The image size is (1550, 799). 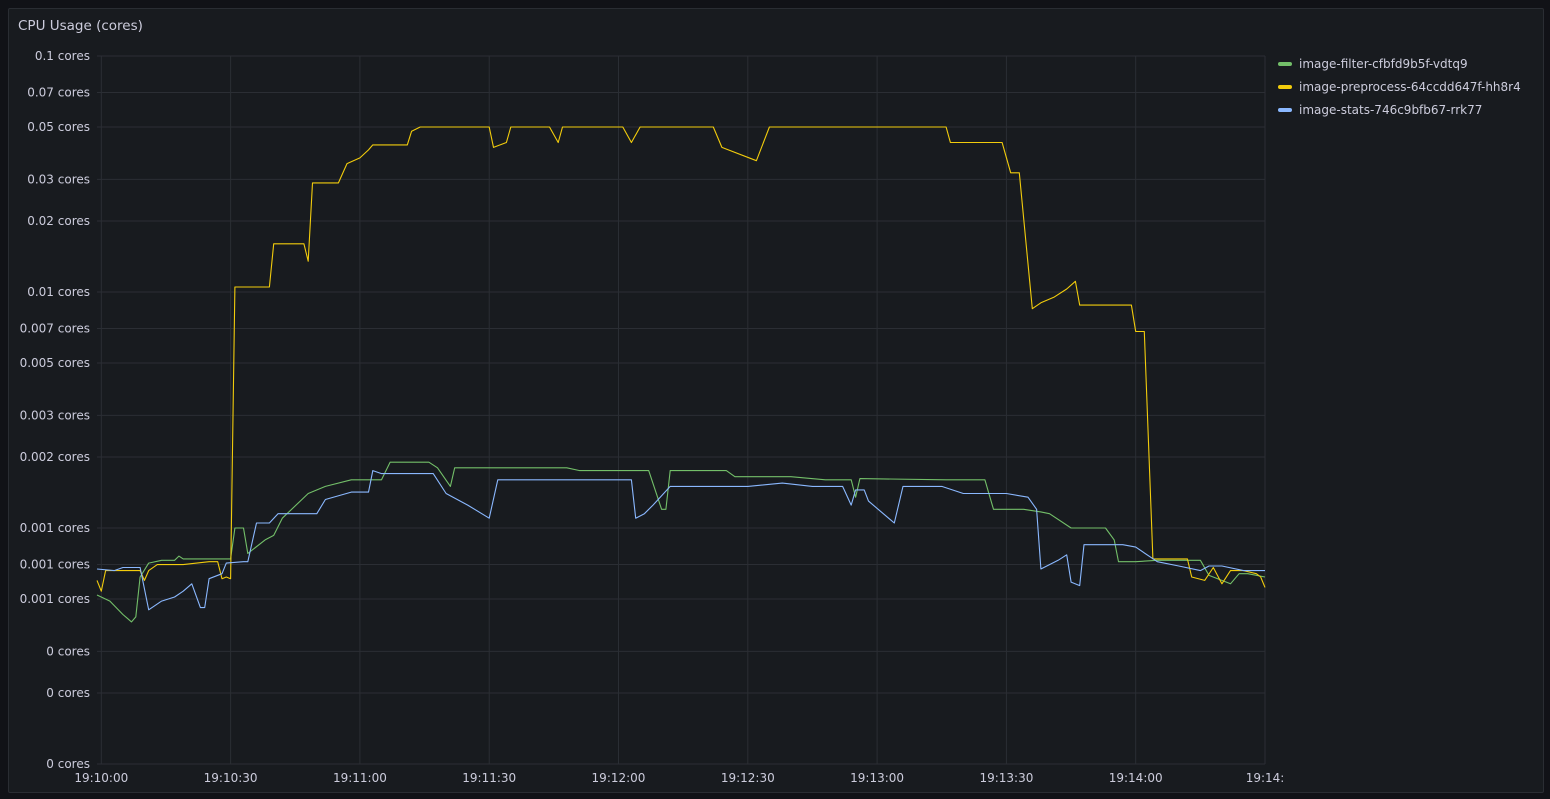 I want to click on legend-label: image-filter-cfbfd9b5f-vdtq9, so click(x=1383, y=63).